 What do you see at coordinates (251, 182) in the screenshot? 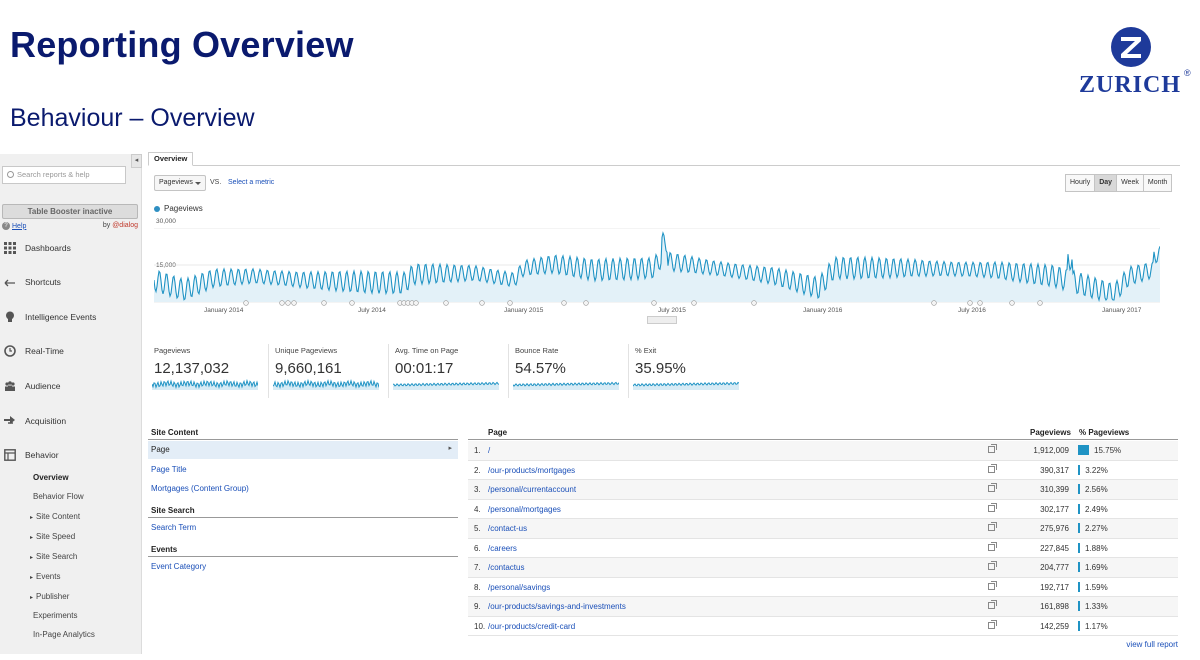
I see `select-metric-link: Select a metric` at bounding box center [251, 182].